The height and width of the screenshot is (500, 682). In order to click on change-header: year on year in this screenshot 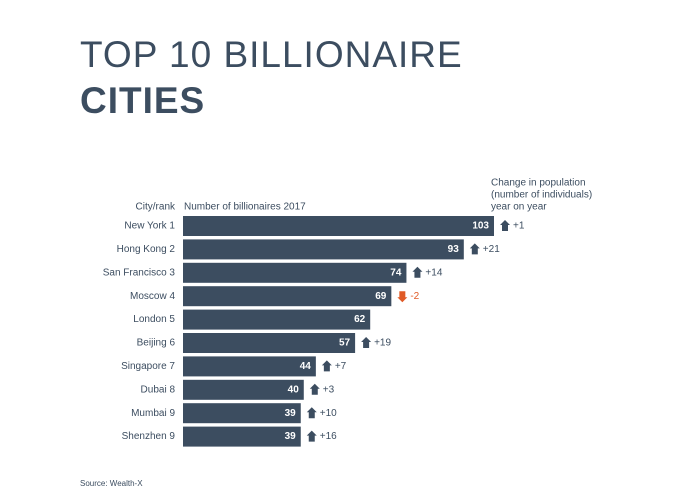, I will do `click(519, 207)`.